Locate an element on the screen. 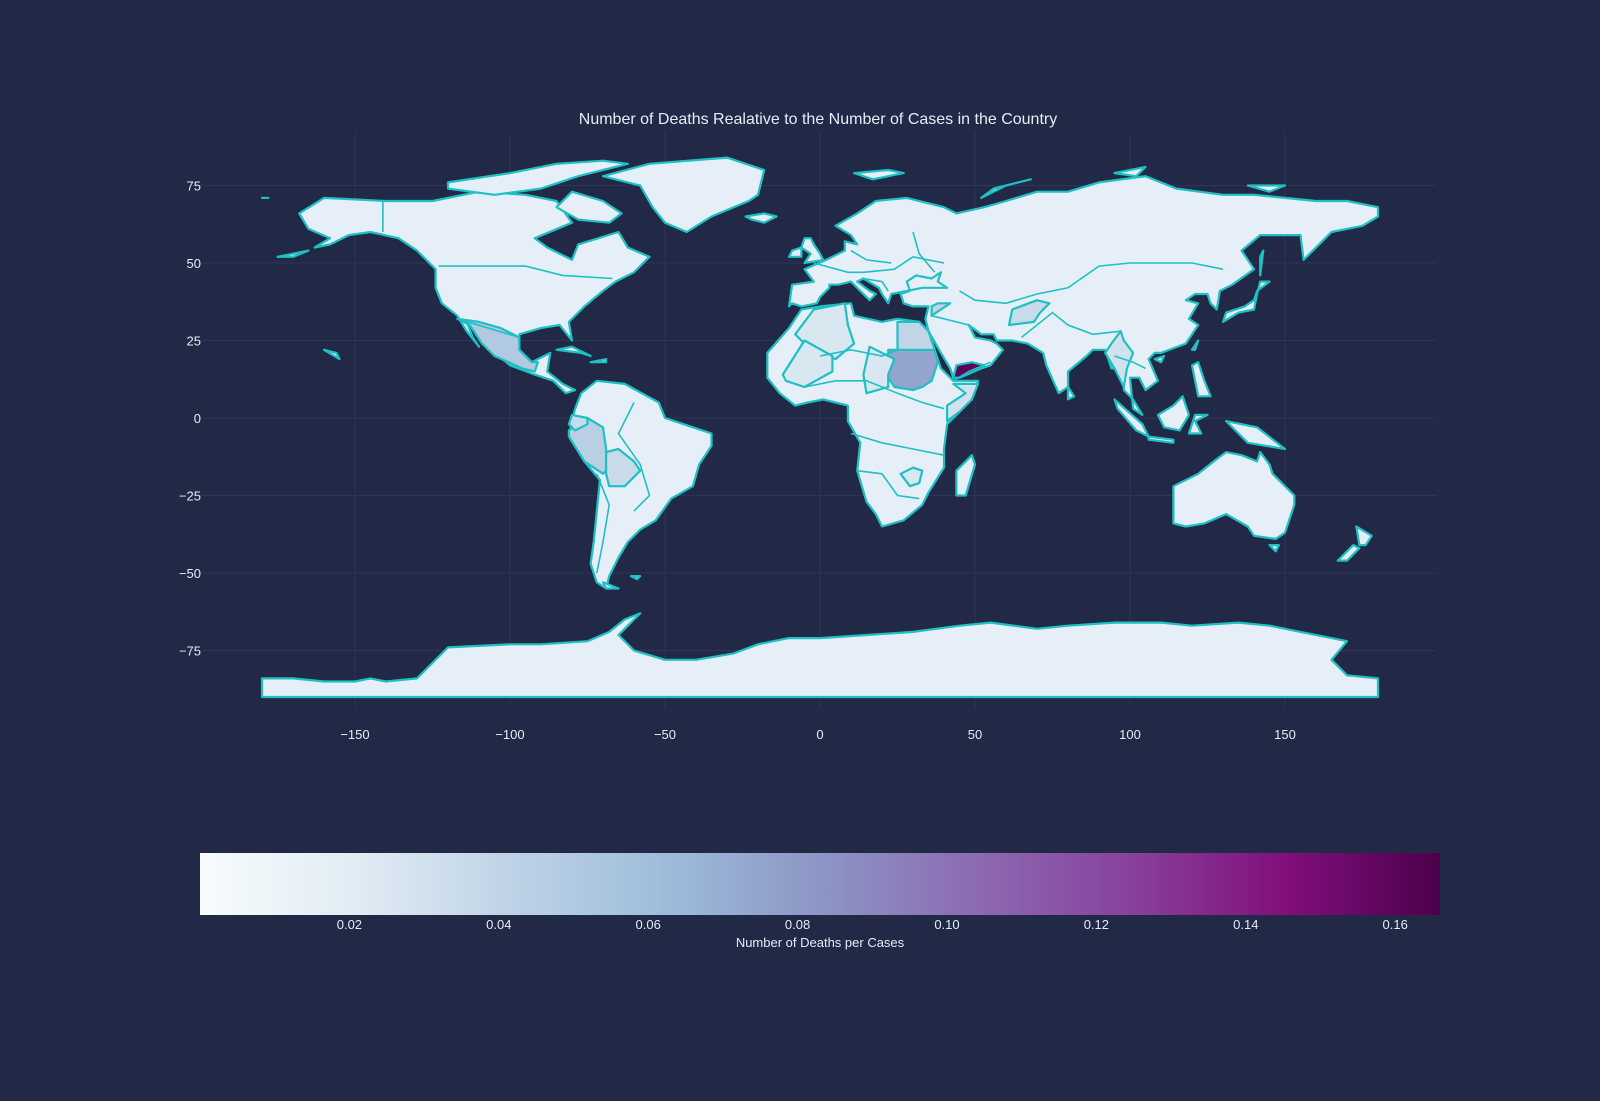 The image size is (1600, 1101). country-bolivia is located at coordinates (623, 467).